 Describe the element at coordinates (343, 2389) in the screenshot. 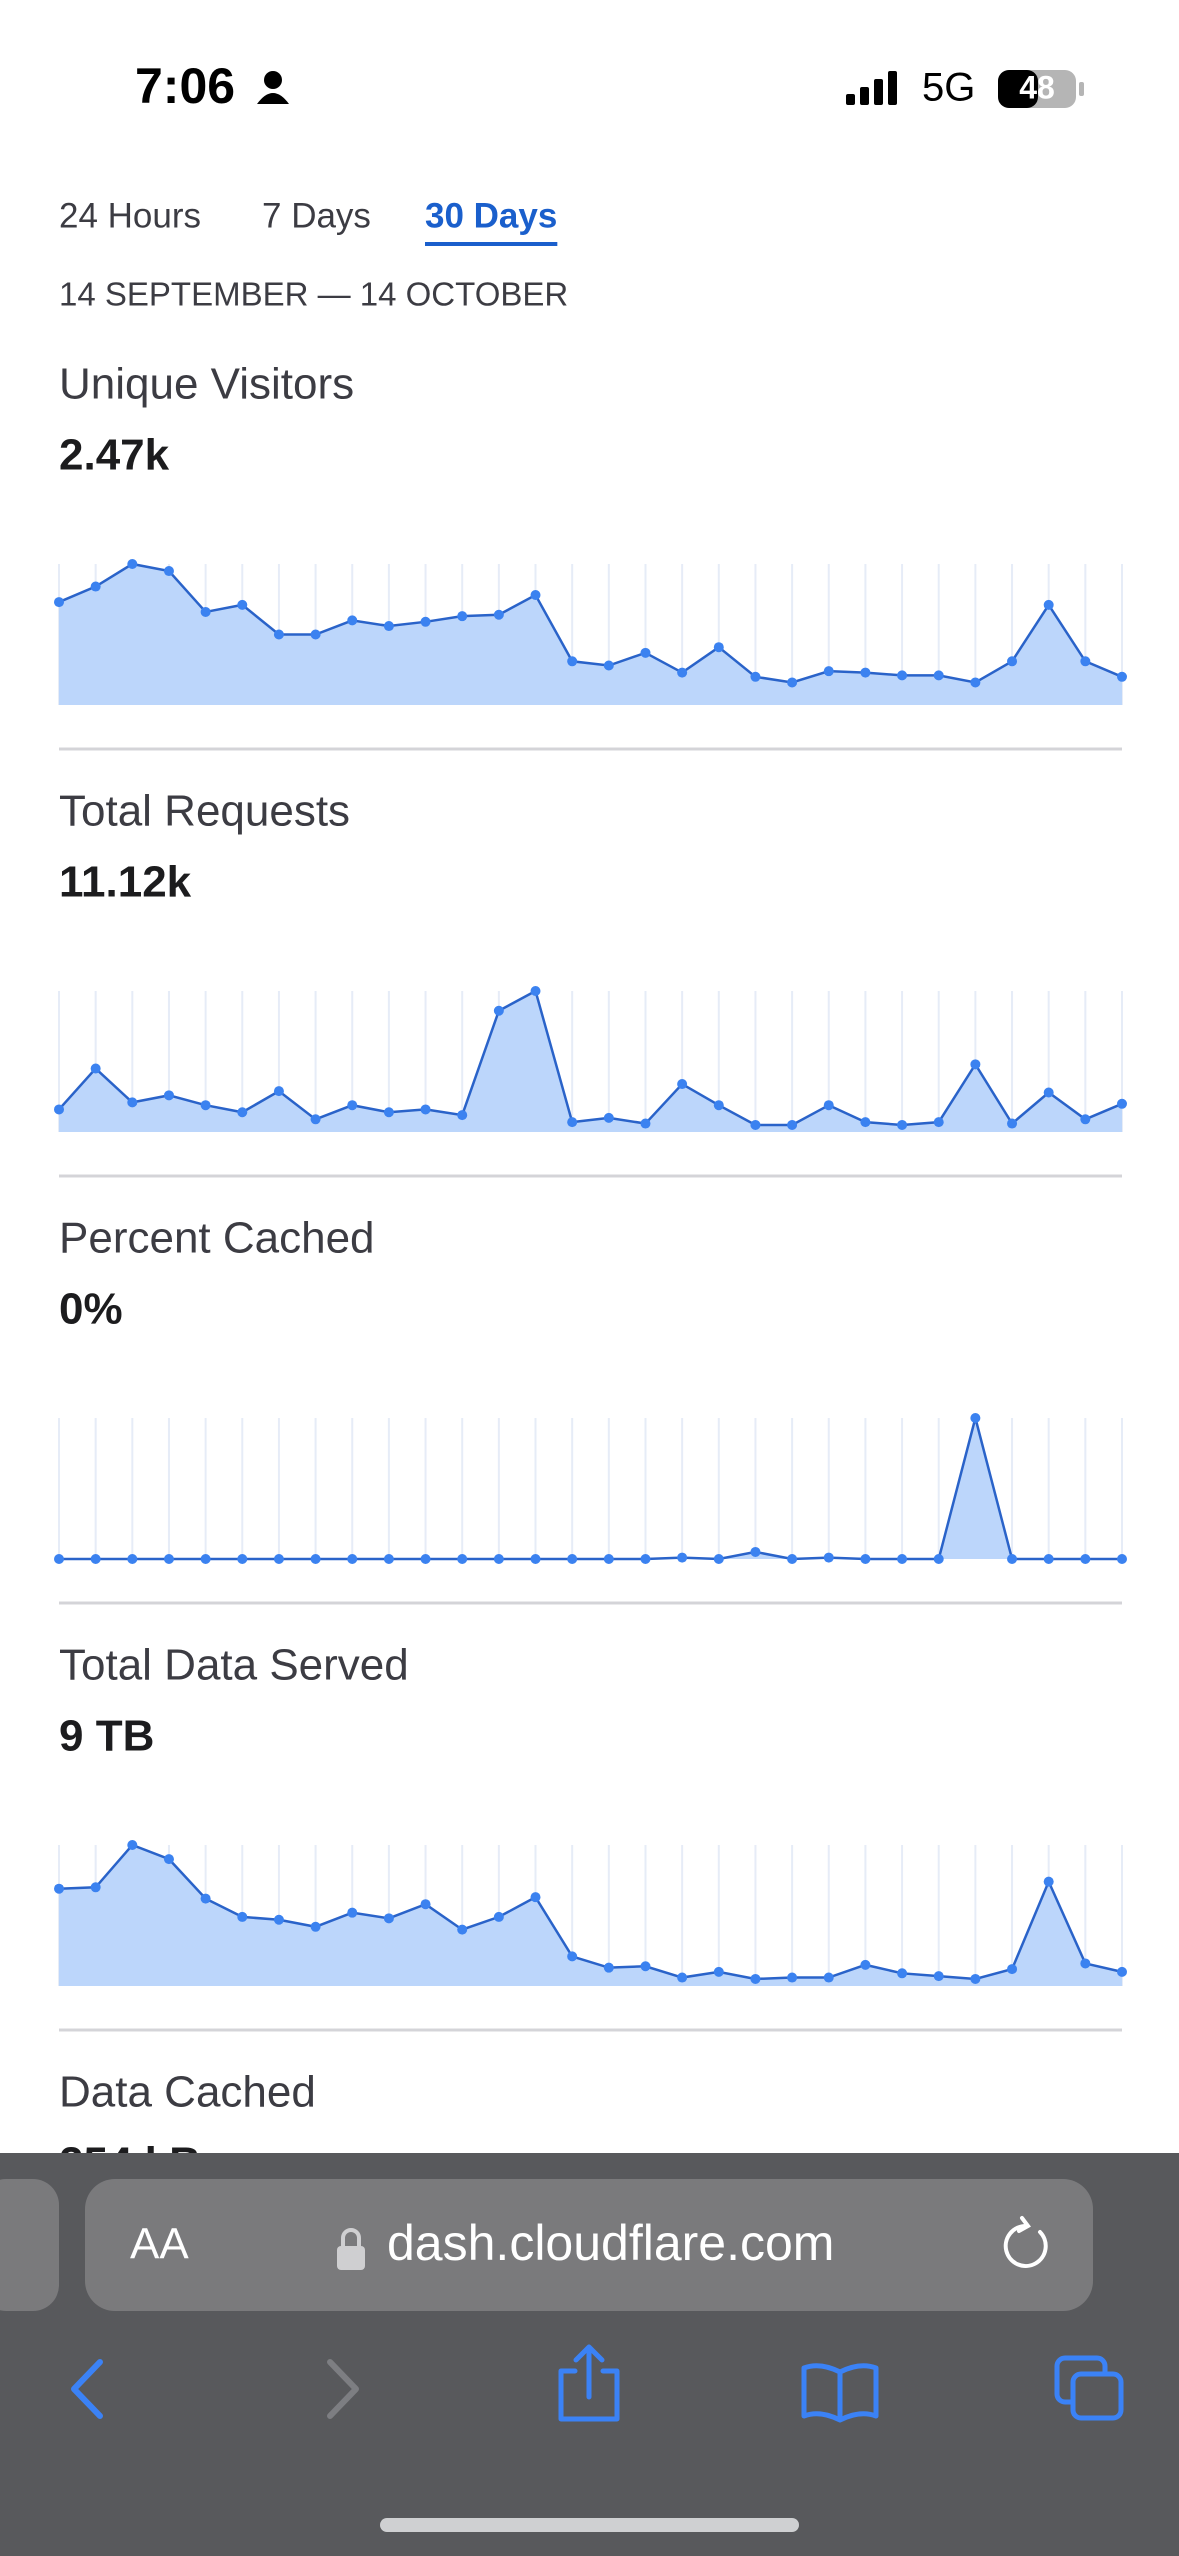

I see `forward-button` at that location.